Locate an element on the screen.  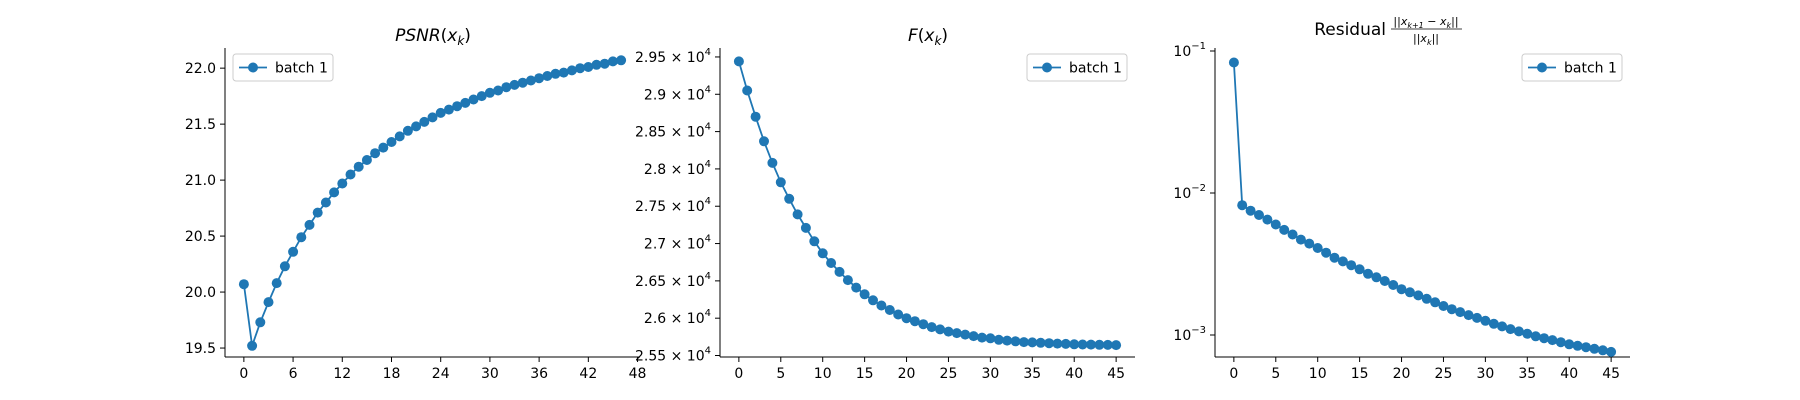
y-tick-label: 21.5 is located at coordinates (200, 125).